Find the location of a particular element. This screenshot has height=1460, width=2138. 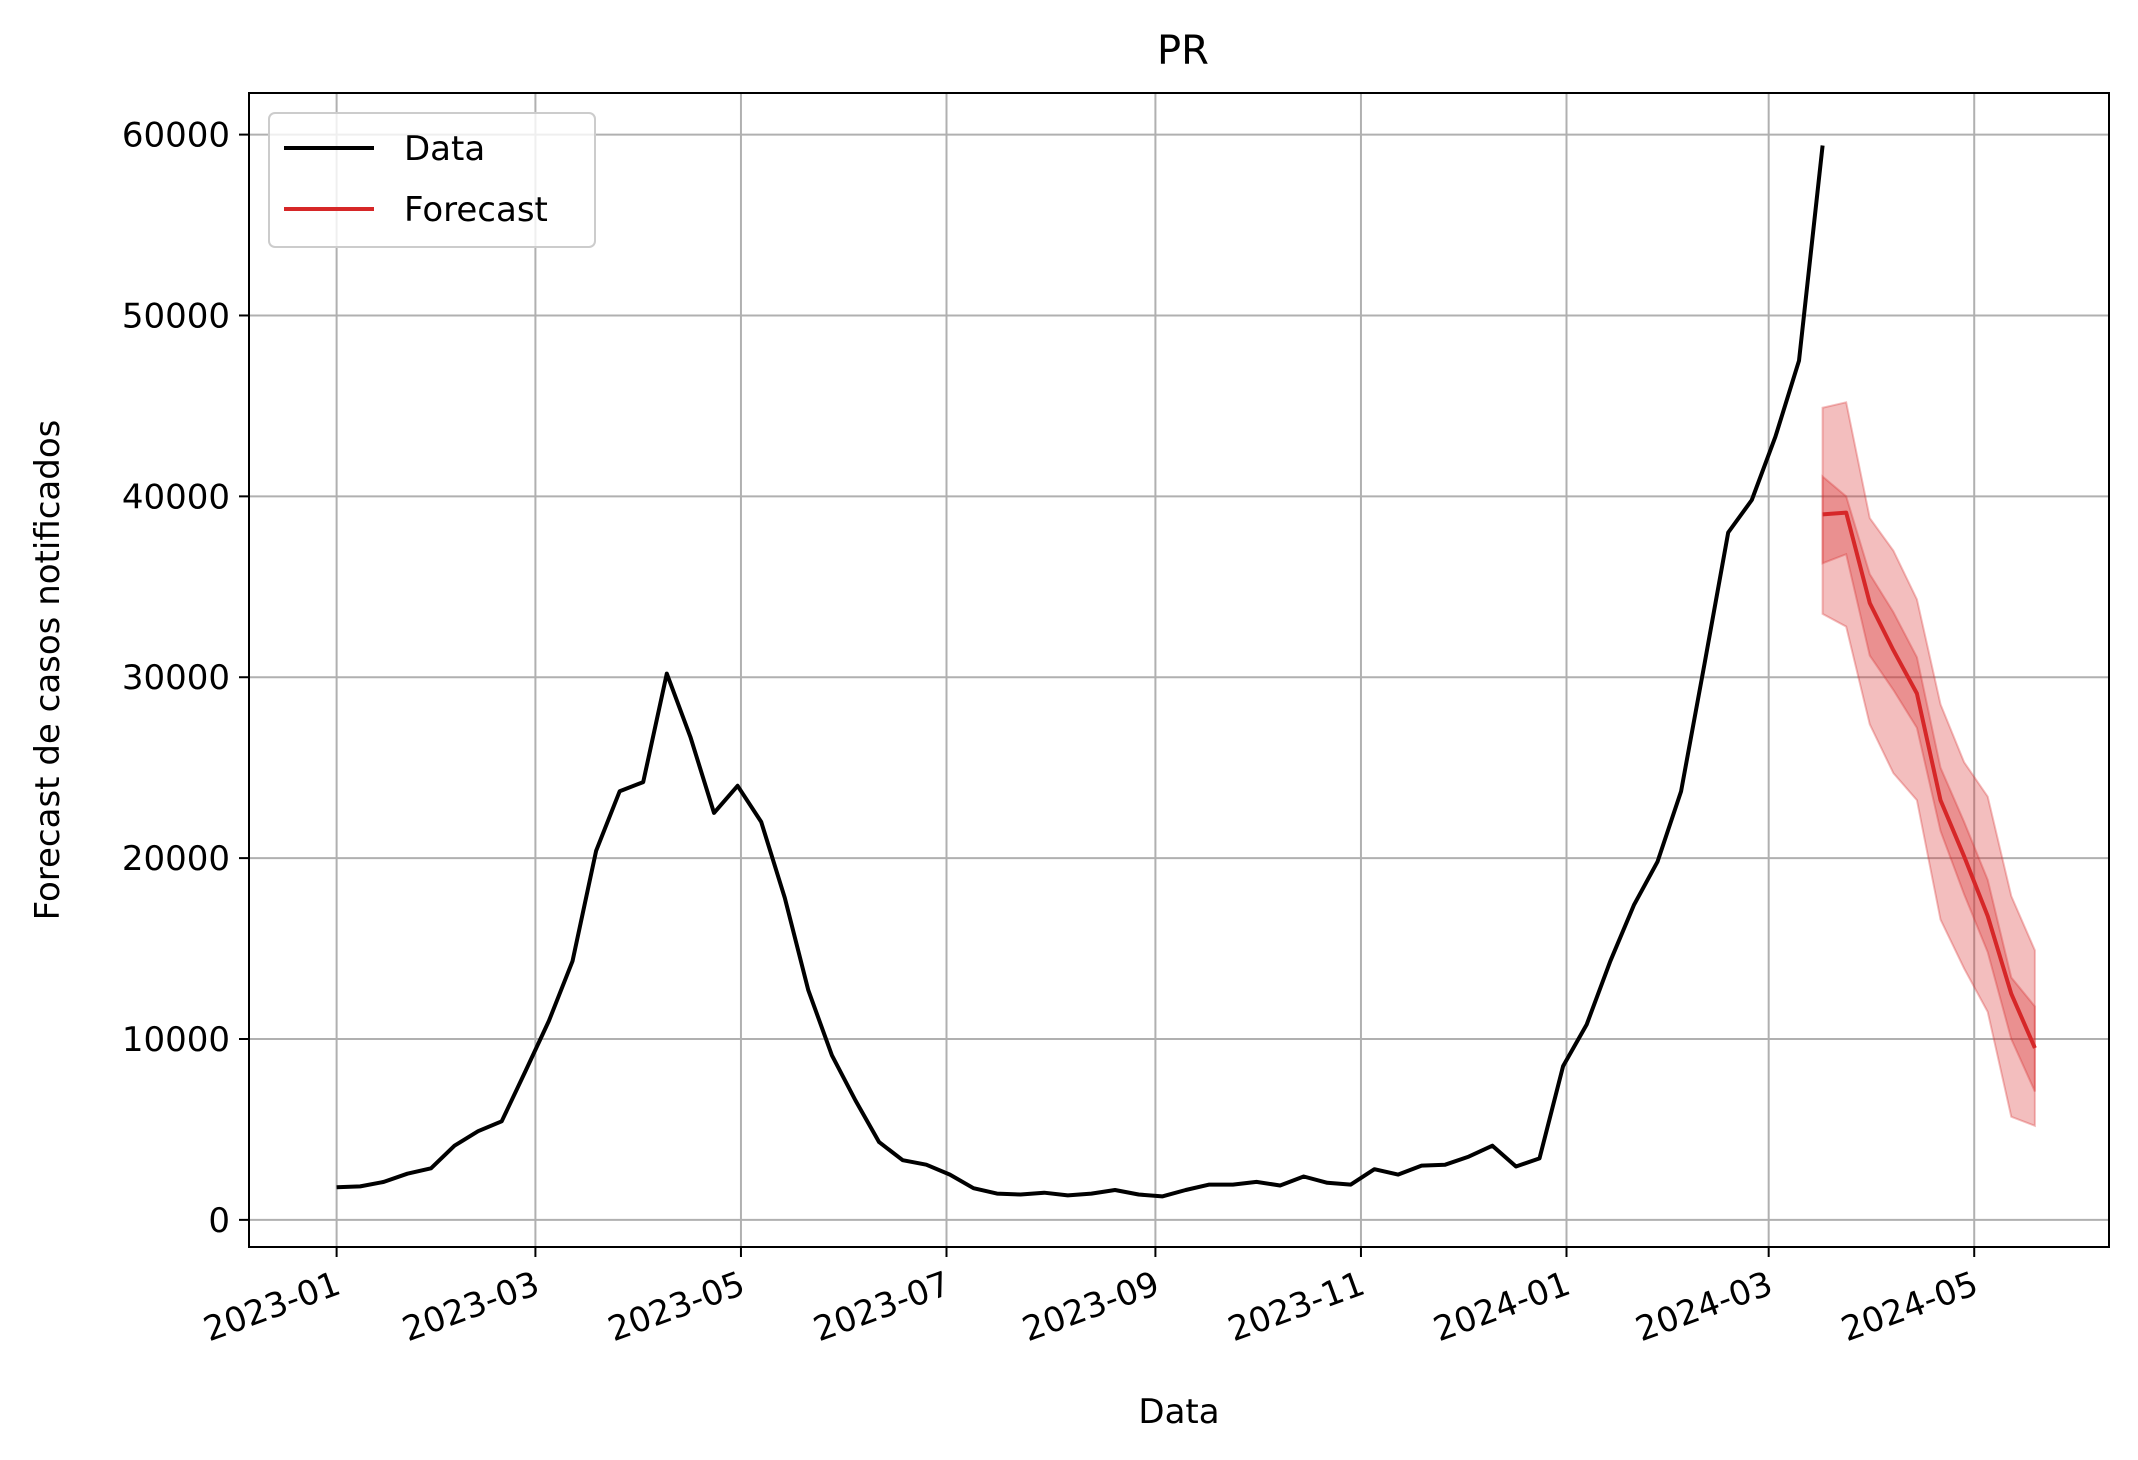

legend-label: Data is located at coordinates (444, 149).